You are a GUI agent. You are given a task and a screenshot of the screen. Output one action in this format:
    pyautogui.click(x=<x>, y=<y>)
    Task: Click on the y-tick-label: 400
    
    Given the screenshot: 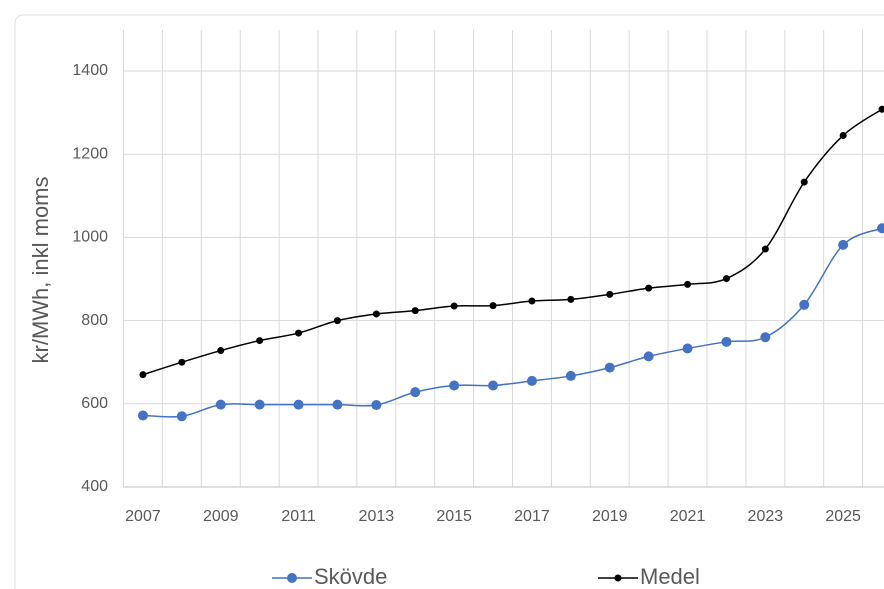 What is the action you would take?
    pyautogui.click(x=94, y=486)
    